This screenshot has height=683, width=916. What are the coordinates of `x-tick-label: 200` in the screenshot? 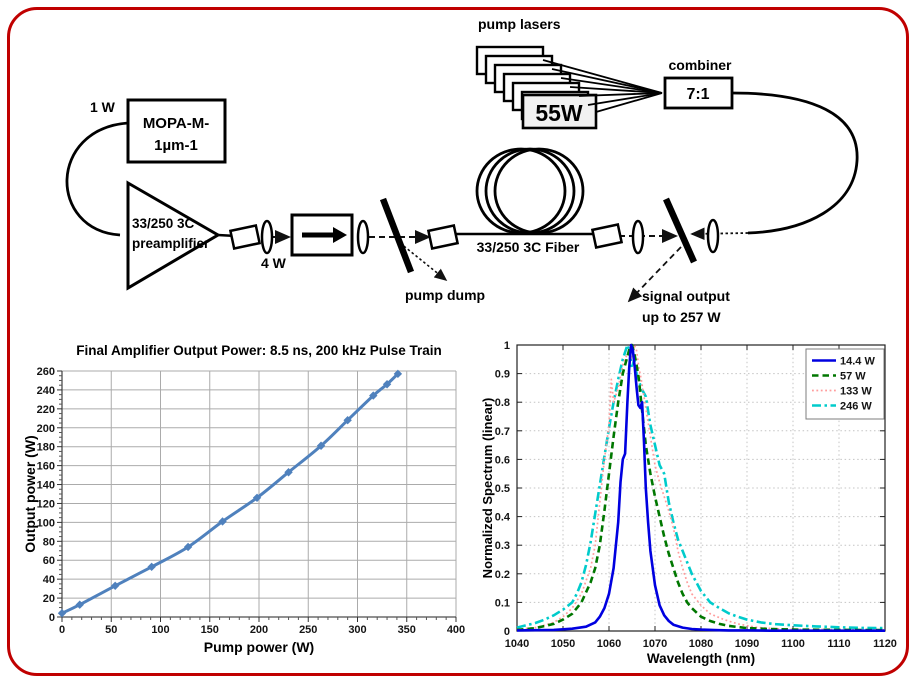 It's located at (259, 630).